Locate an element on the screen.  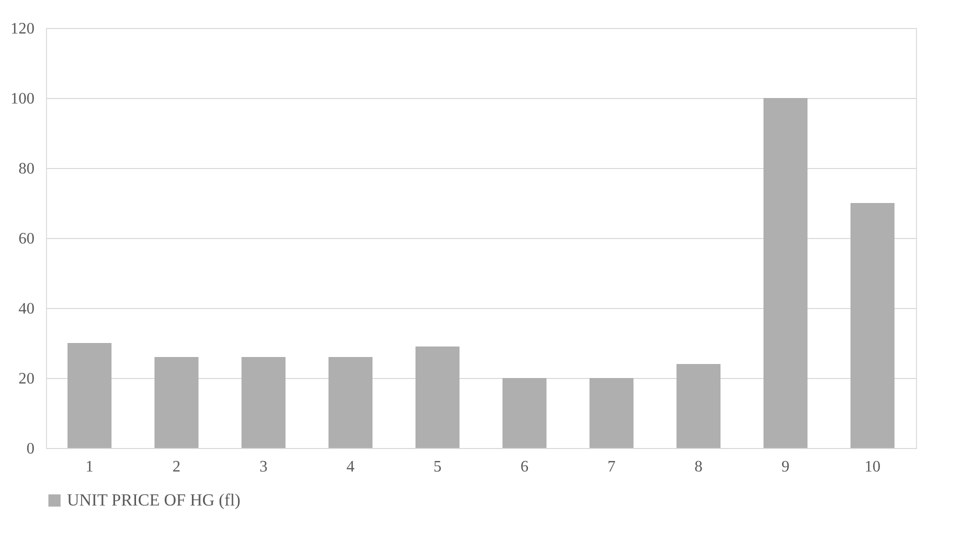
y-tick-label: 120 is located at coordinates (22, 29).